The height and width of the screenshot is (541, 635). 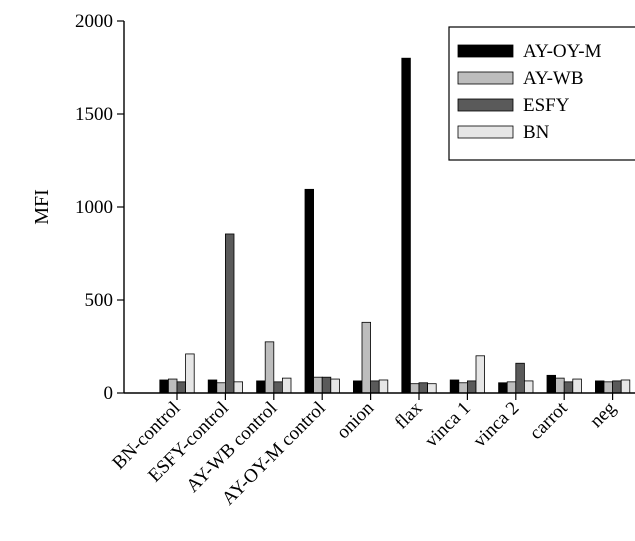 What do you see at coordinates (546, 105) in the screenshot?
I see `legend-label: ESFY` at bounding box center [546, 105].